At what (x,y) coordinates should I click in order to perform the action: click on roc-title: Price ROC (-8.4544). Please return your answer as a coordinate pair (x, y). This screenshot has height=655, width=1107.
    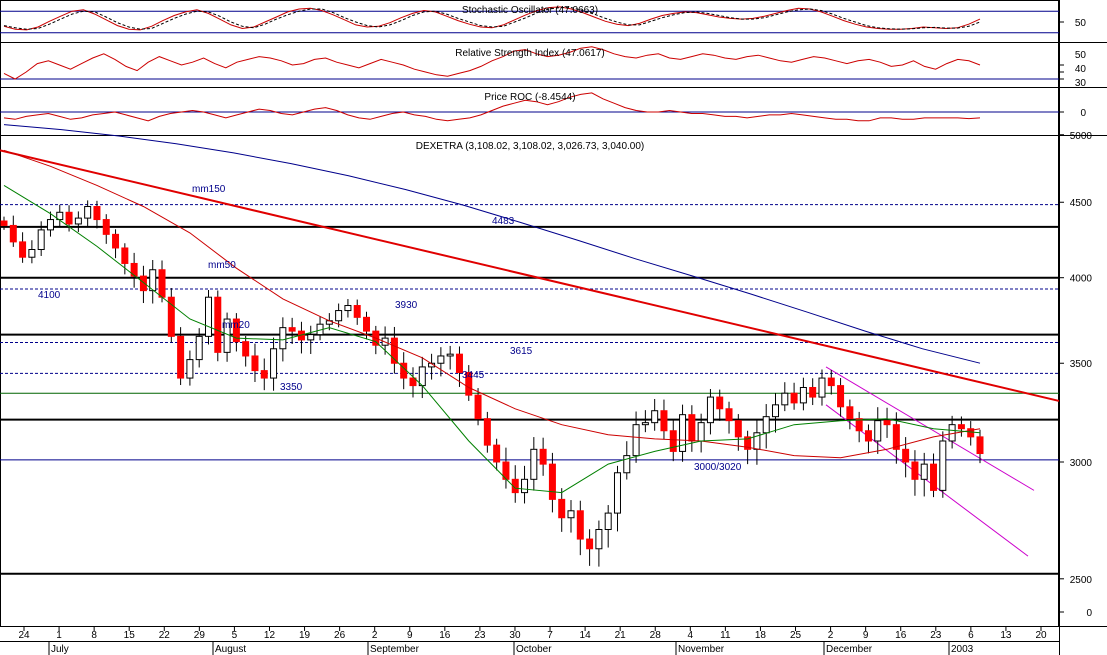
    Looking at the image, I should click on (529, 97).